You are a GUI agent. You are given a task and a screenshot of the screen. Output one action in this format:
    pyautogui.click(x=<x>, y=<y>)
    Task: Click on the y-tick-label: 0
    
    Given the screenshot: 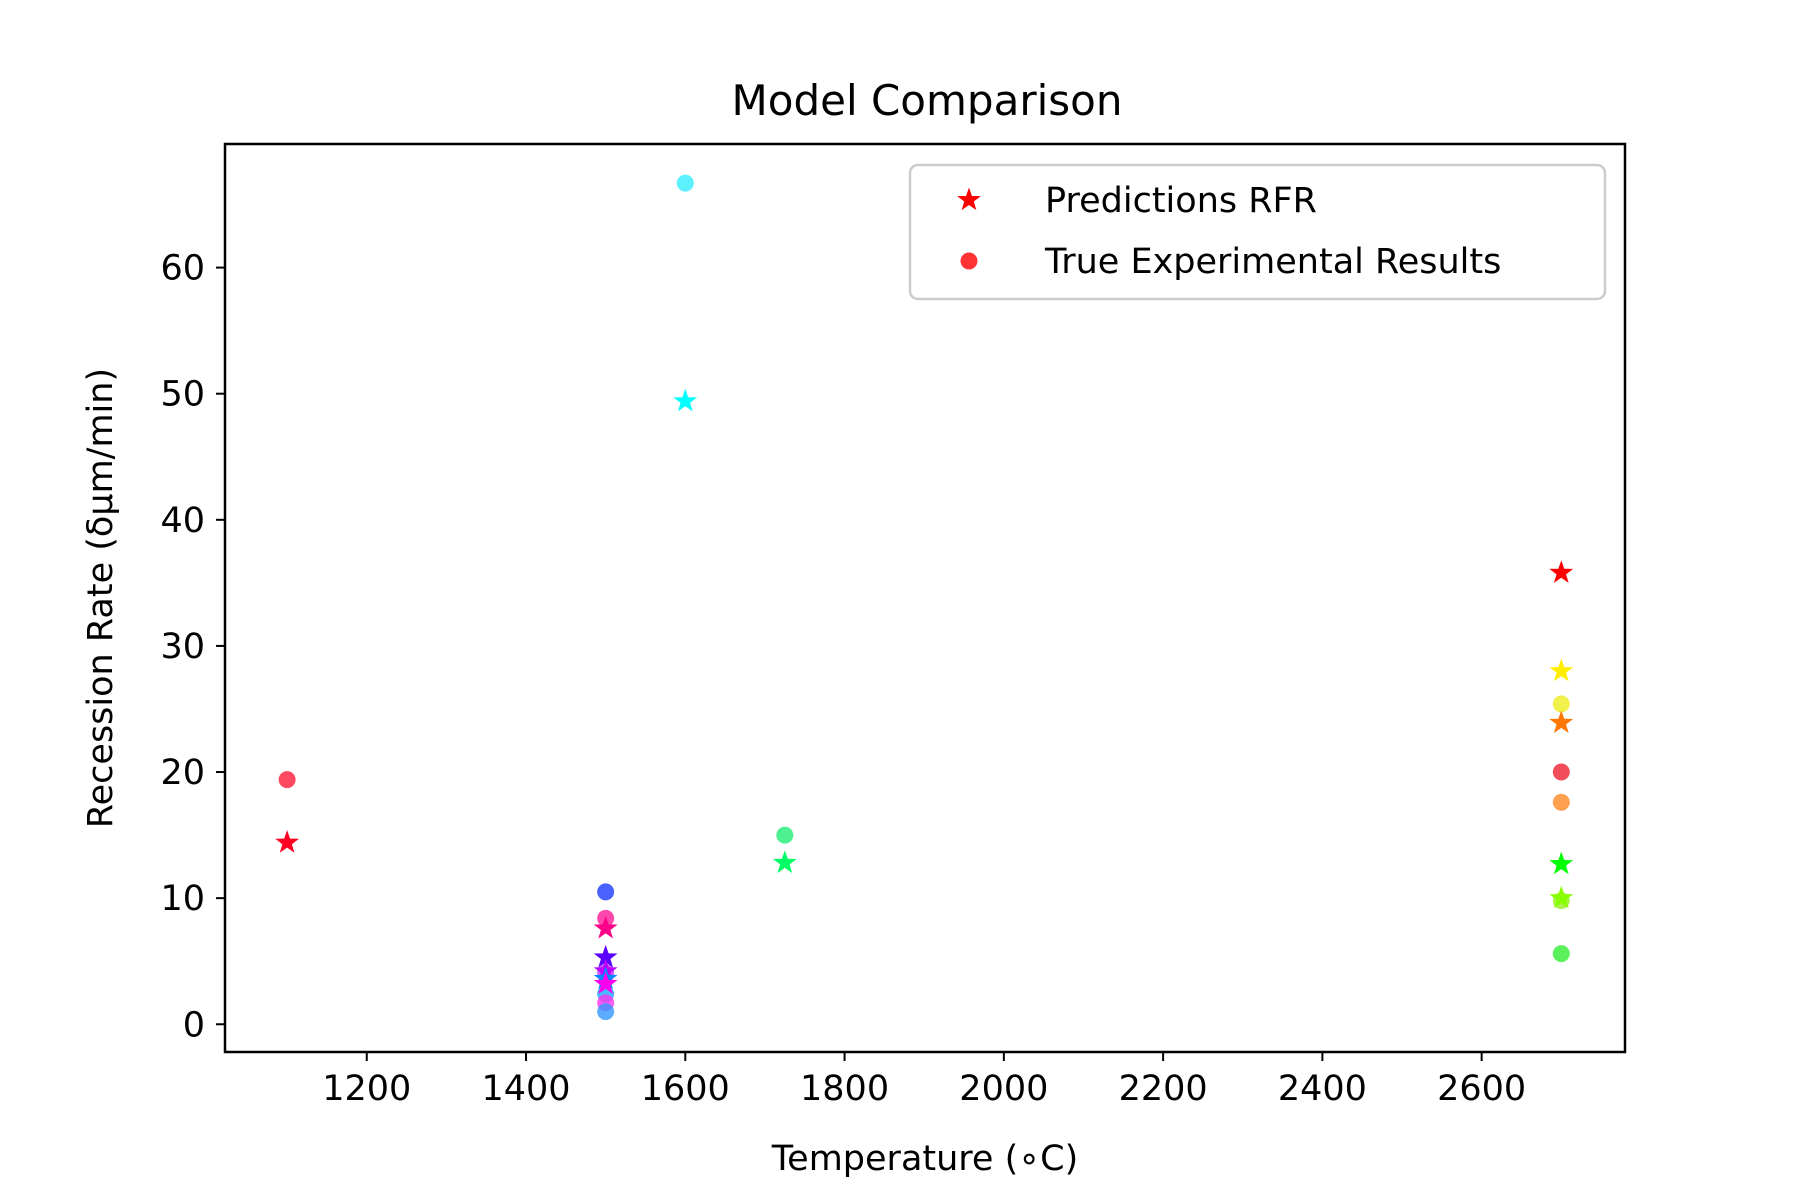 What is the action you would take?
    pyautogui.click(x=194, y=1025)
    